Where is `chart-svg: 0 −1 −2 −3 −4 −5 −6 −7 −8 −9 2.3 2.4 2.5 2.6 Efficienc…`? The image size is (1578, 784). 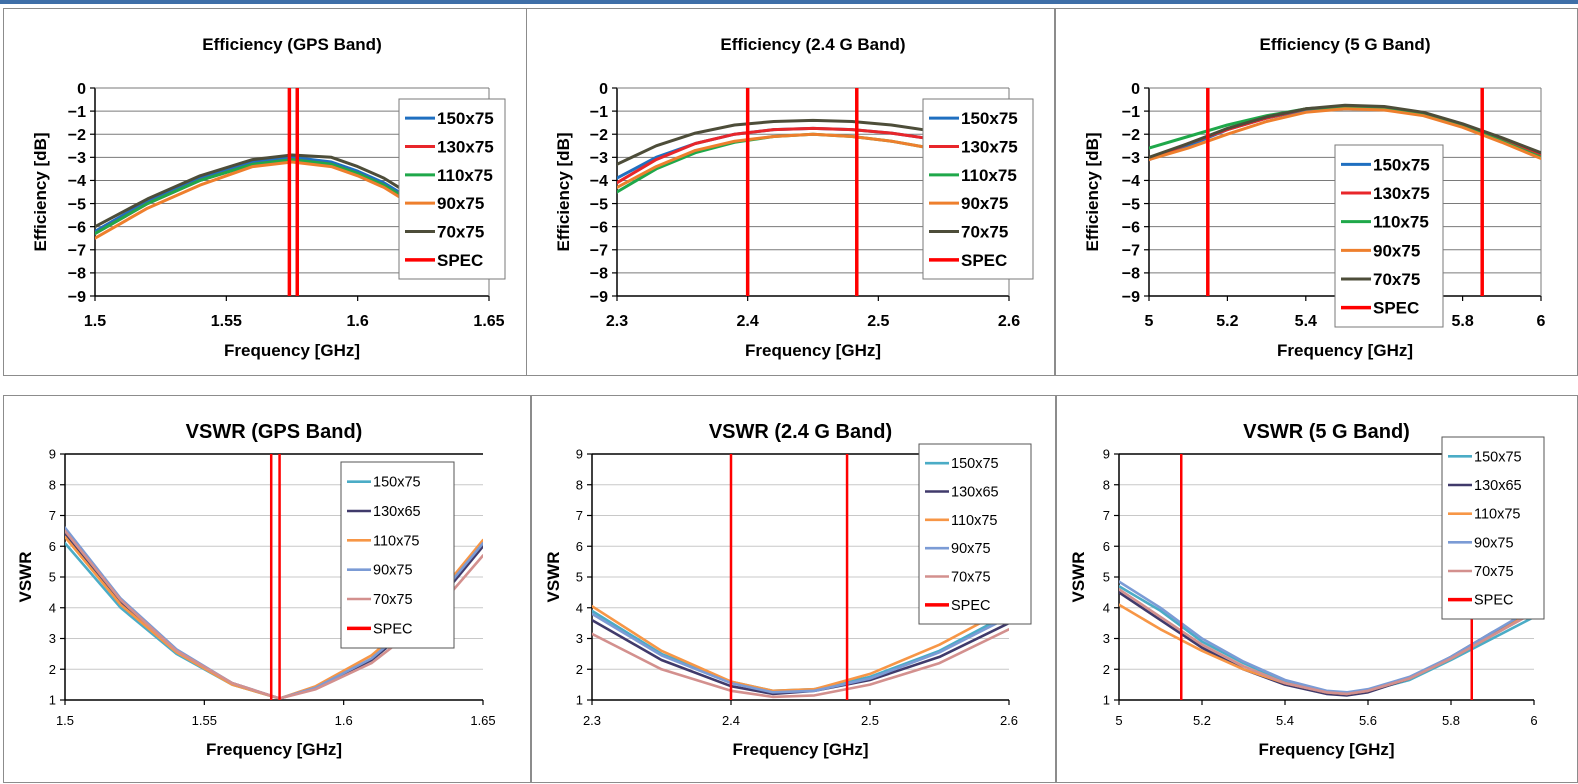 chart-svg: 0 −1 −2 −3 −4 −5 −6 −7 −8 −9 2.3 2.4 2.5 2.6 Efficienc… is located at coordinates (794, 197).